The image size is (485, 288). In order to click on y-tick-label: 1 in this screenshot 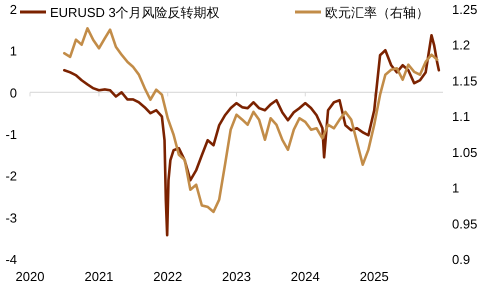, I will do `click(13, 51)`.